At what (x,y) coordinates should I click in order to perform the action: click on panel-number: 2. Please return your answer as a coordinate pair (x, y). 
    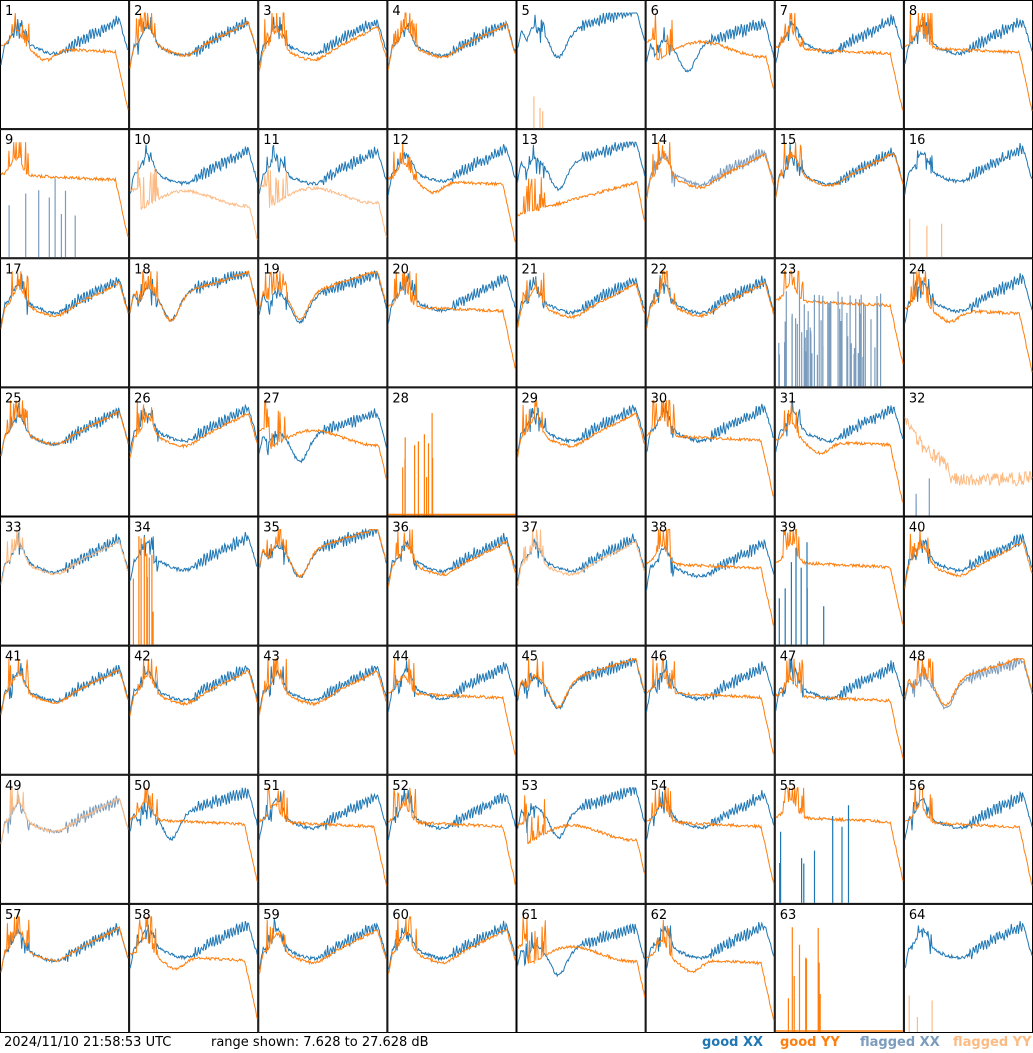
    Looking at the image, I should click on (138, 11).